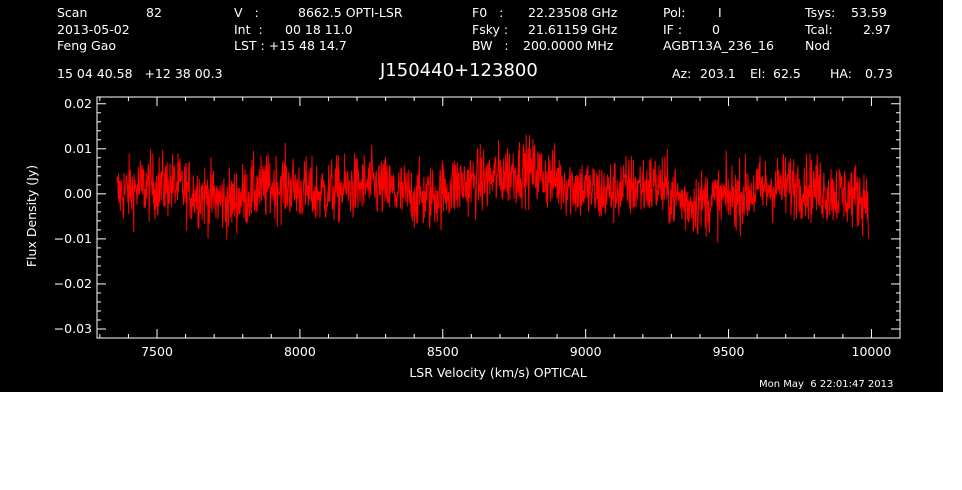 This screenshot has width=962, height=490. What do you see at coordinates (869, 12) in the screenshot?
I see `tsys-value: 53.59` at bounding box center [869, 12].